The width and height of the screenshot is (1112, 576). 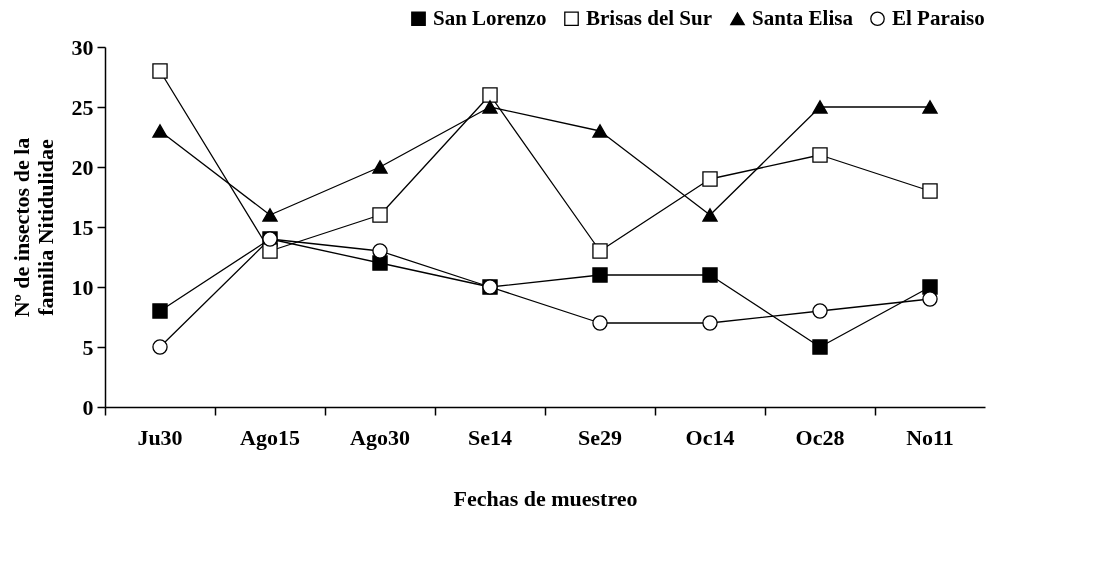 What do you see at coordinates (803, 17) in the screenshot?
I see `legend-label: Santa Elisa` at bounding box center [803, 17].